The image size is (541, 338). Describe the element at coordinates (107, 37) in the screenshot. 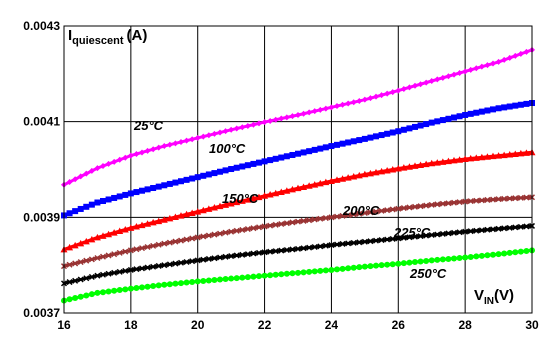

I see `y-axis-title: Iquiescent (A)` at that location.